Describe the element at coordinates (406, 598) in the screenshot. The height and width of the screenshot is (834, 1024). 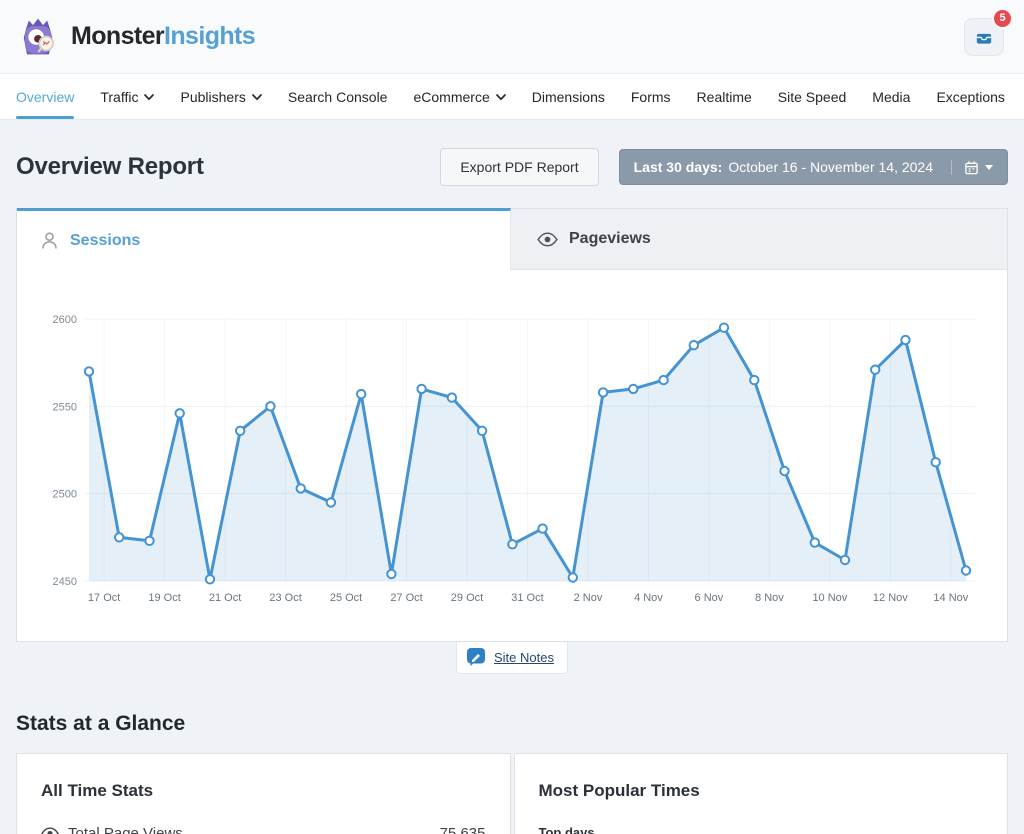
I see `svg-text: 27 Oct` at that location.